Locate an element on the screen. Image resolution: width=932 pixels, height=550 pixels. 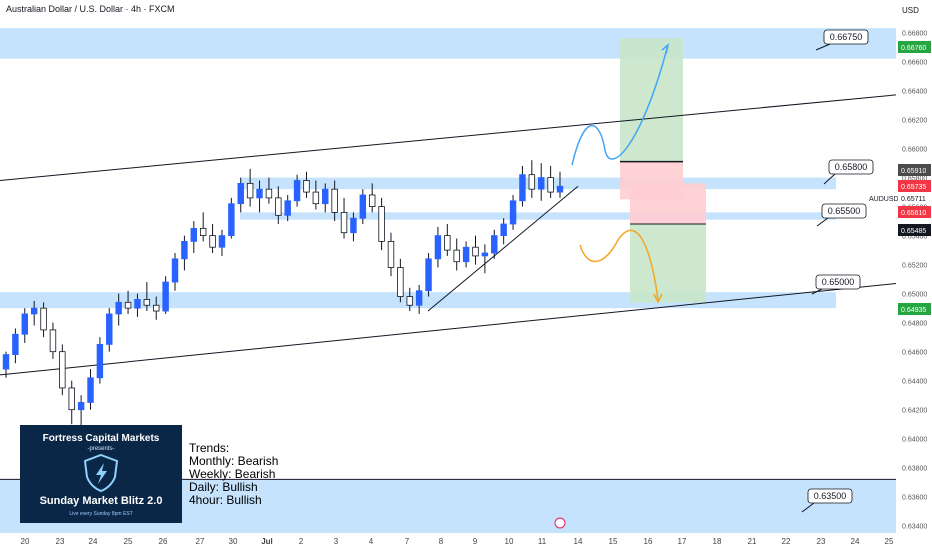
zone-0.65800 is located at coordinates (538, 183).